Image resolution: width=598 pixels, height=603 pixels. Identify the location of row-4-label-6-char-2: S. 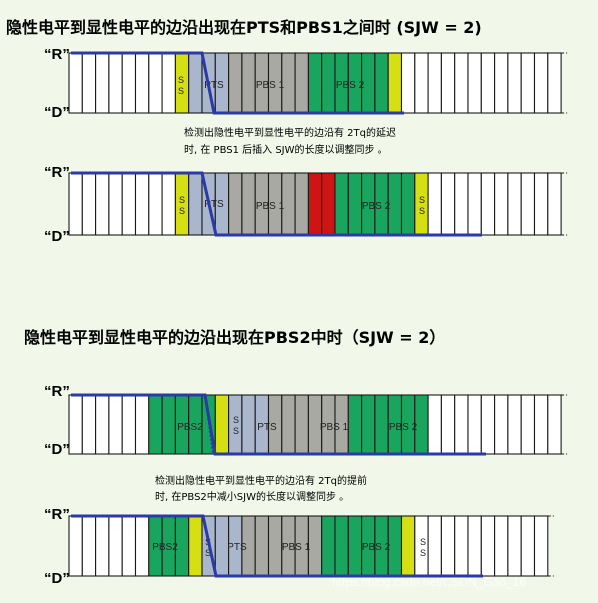
(423, 553).